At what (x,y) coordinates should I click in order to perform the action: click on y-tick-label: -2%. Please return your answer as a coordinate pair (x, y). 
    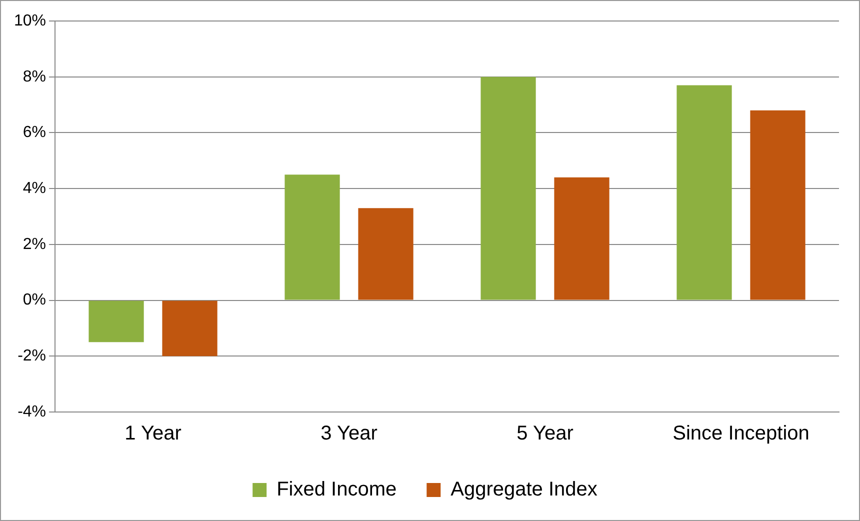
    Looking at the image, I should click on (32, 356).